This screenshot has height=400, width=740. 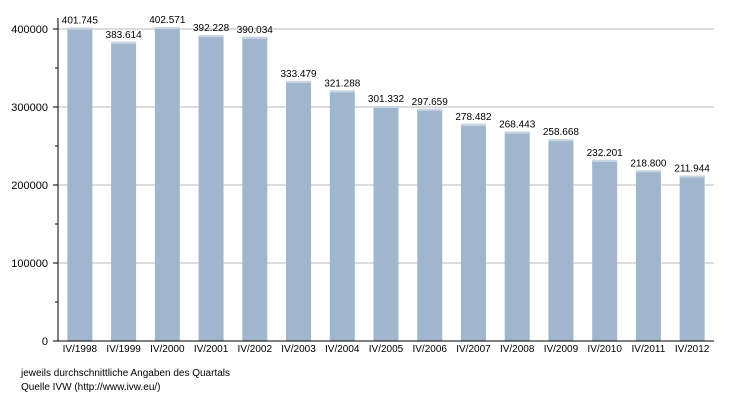 What do you see at coordinates (299, 210) in the screenshot?
I see `bar-iv-2003` at bounding box center [299, 210].